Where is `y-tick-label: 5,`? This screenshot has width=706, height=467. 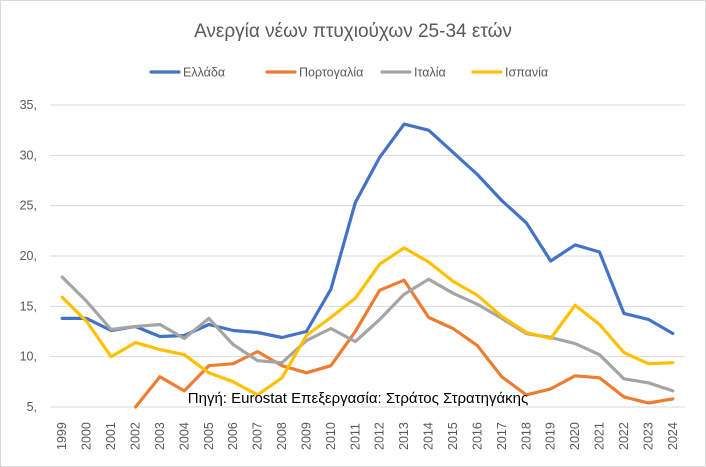
y-tick-label: 5, is located at coordinates (32, 407).